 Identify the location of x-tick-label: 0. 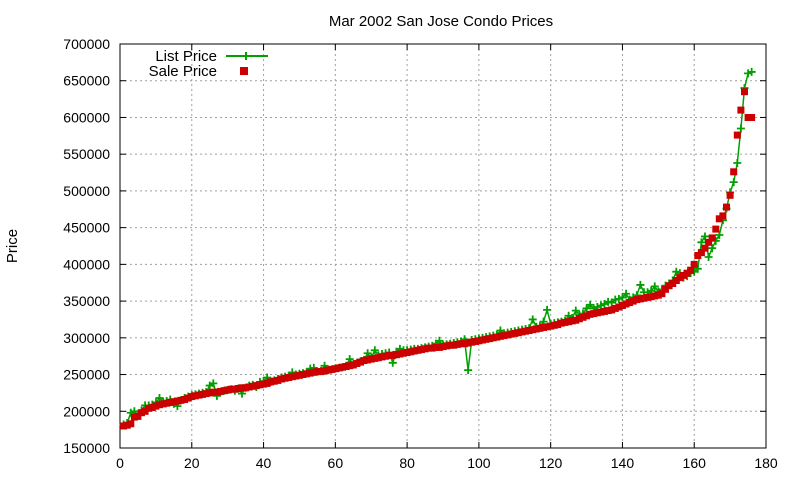
(120, 463).